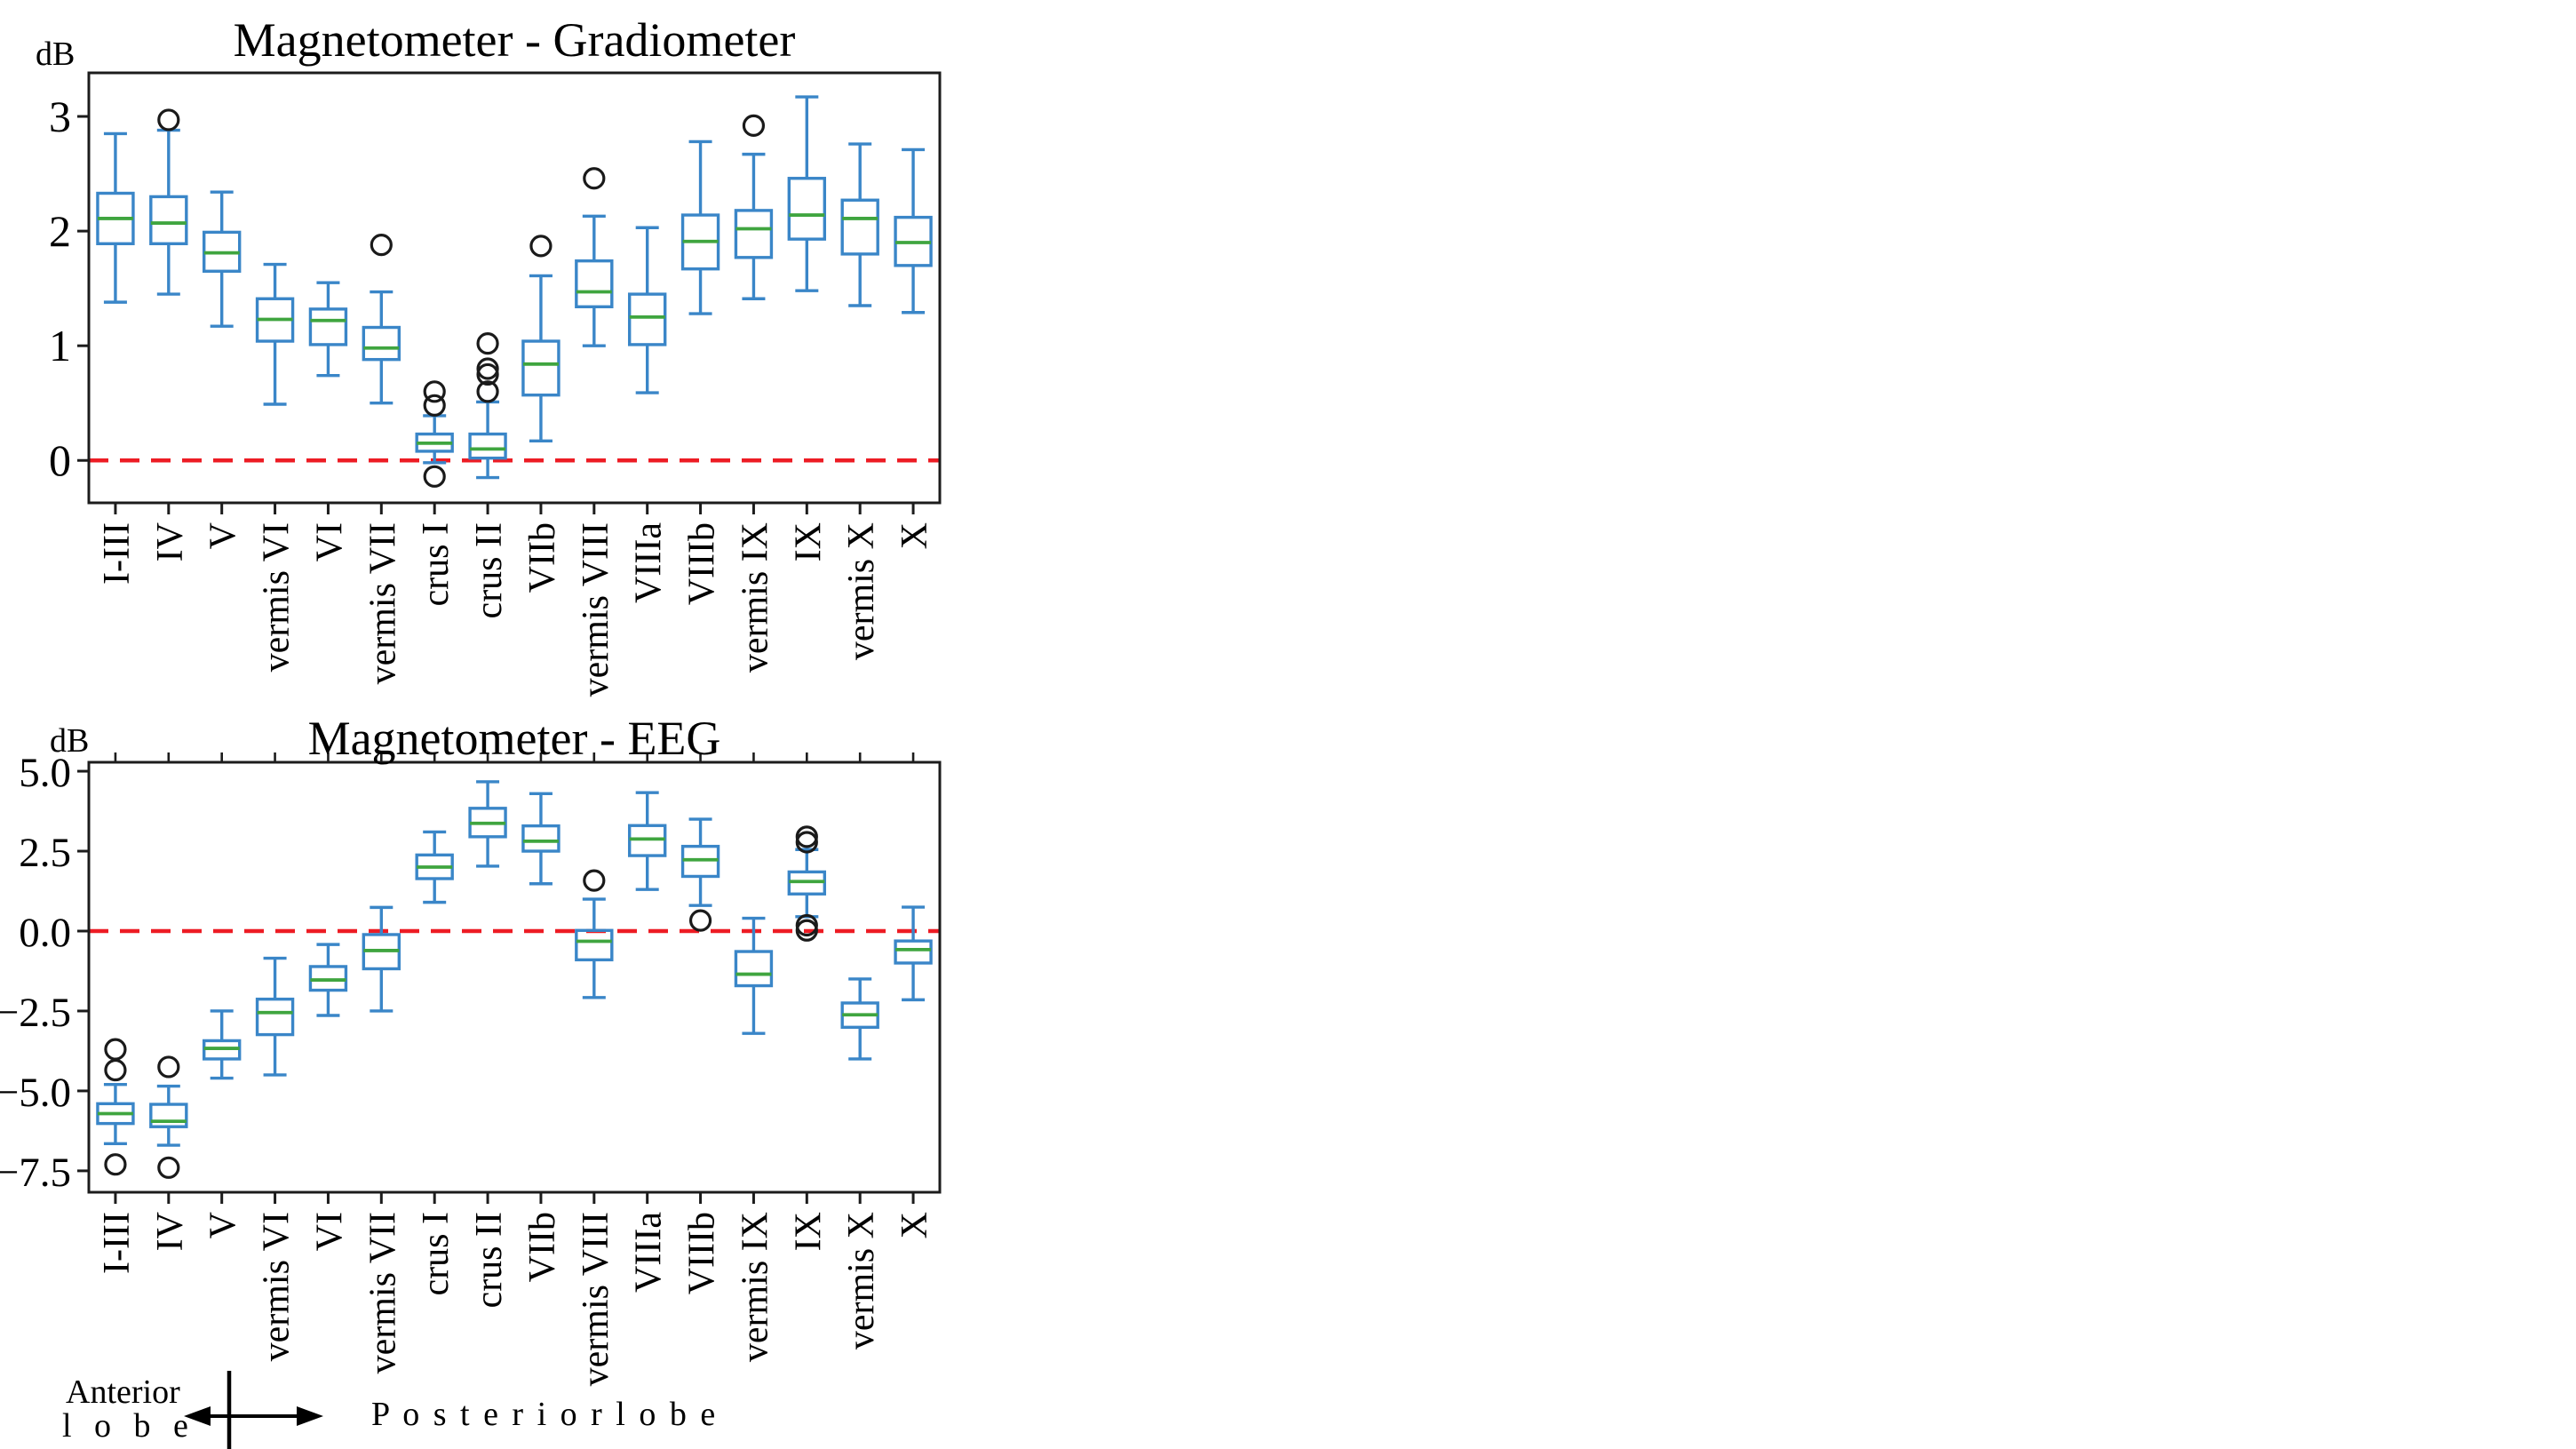  What do you see at coordinates (55, 54) in the screenshot?
I see `chart1-ylabel: dB` at bounding box center [55, 54].